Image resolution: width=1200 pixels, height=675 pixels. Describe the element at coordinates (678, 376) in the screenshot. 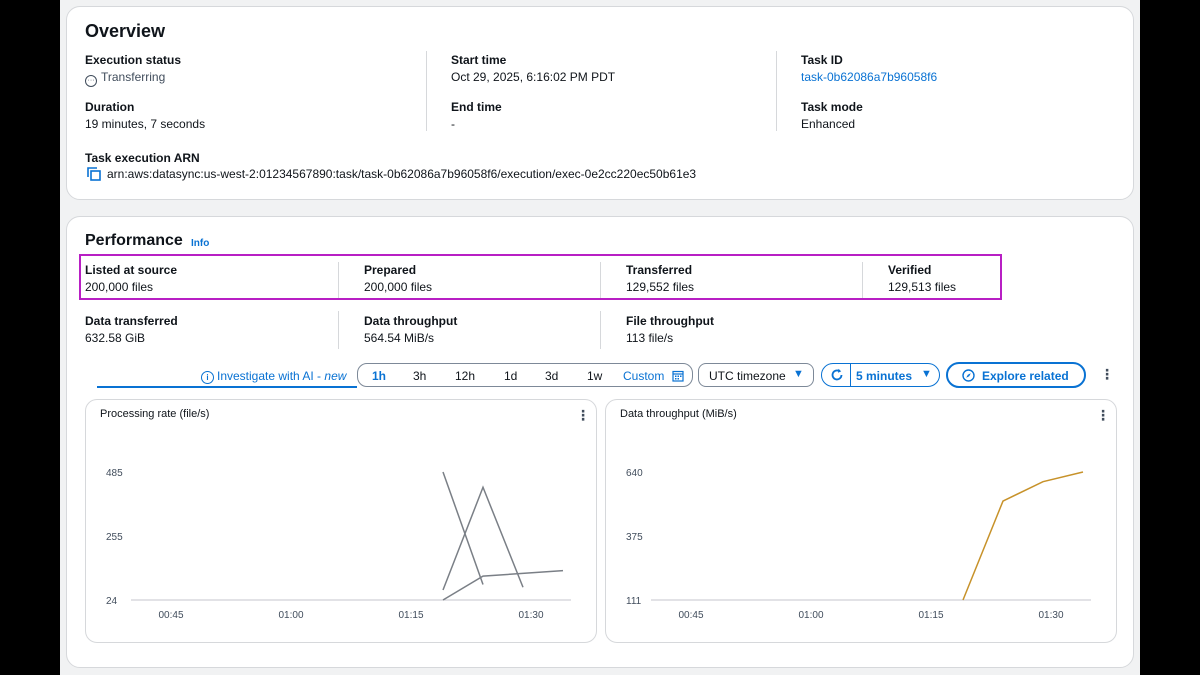

I see `calendar-icon` at that location.